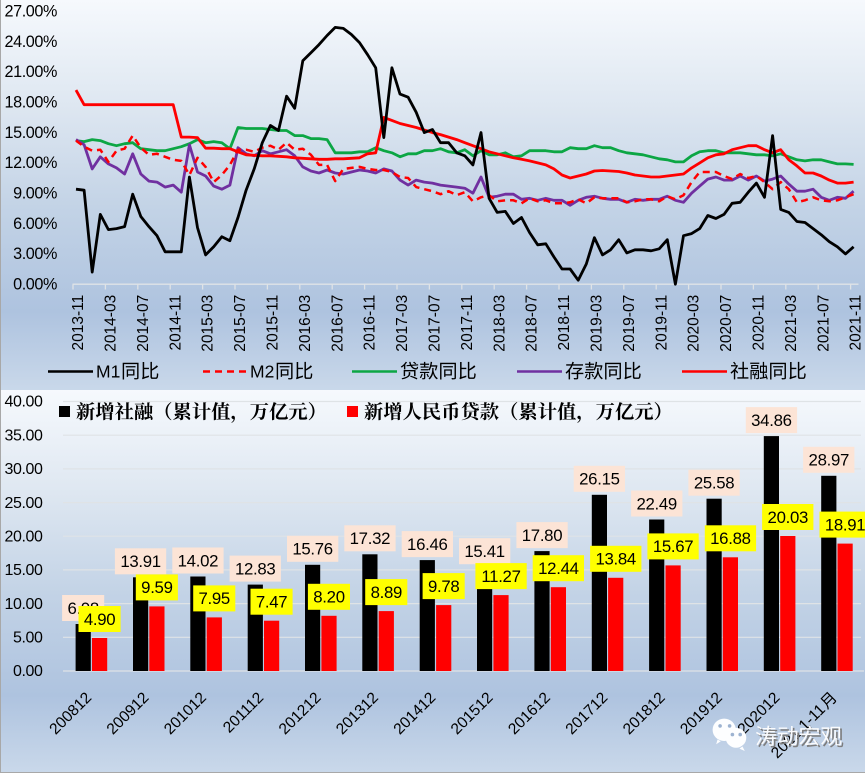 The width and height of the screenshot is (865, 773). Describe the element at coordinates (644, 713) in the screenshot. I see `svg-text: 201812` at that location.